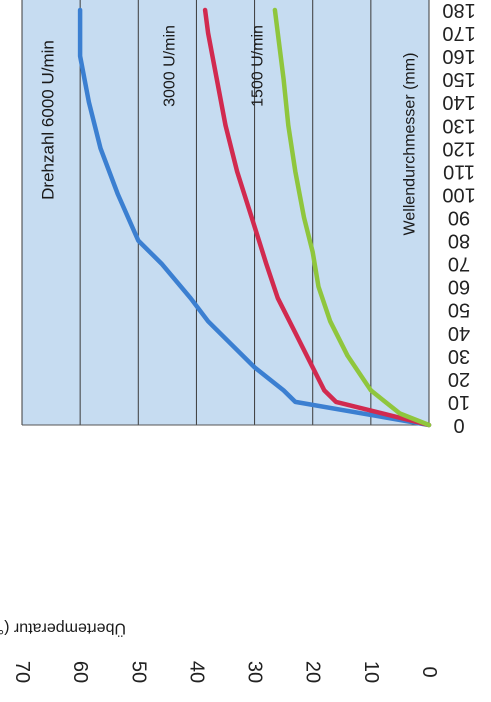  What do you see at coordinates (459, 171) in the screenshot?
I see `x-tick-label: 110` at bounding box center [459, 171].